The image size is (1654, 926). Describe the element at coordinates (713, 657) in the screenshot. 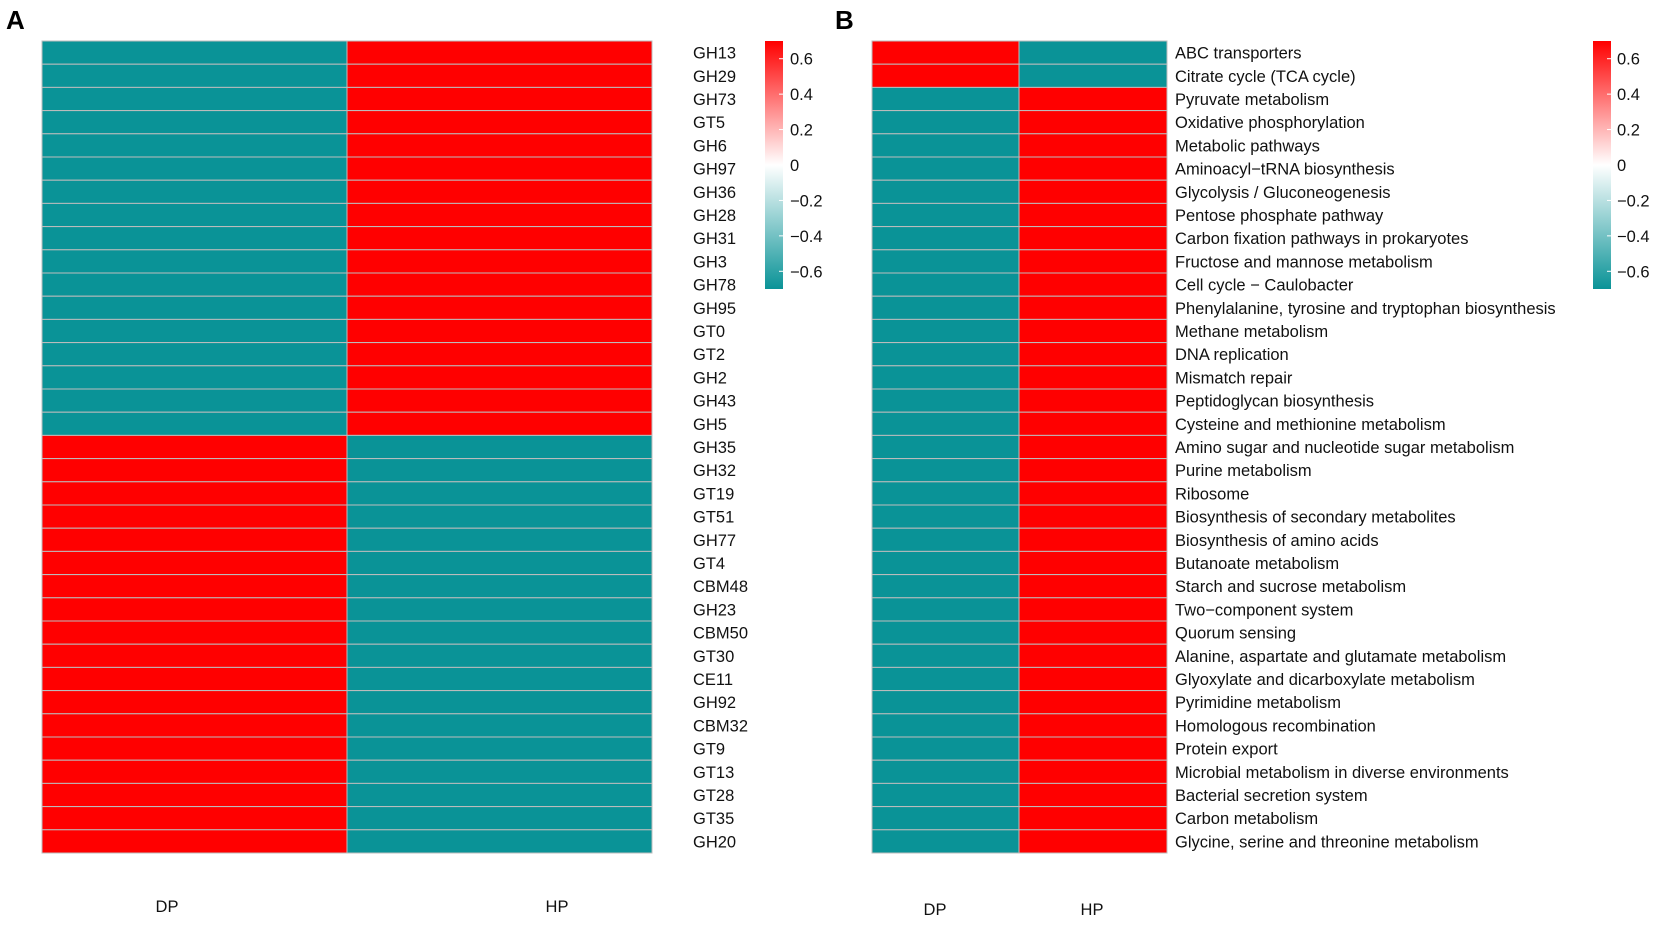

I see `row-label: GT30` at that location.